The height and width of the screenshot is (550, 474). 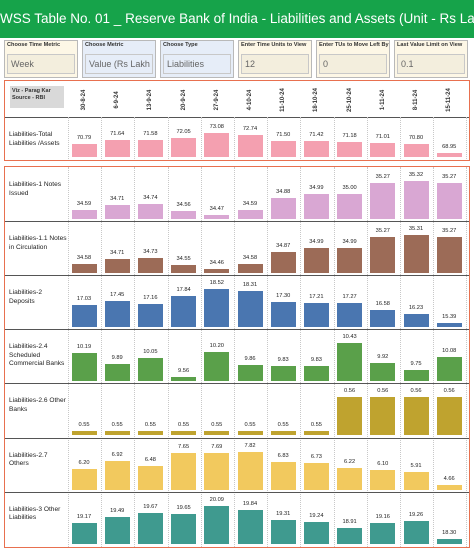 What do you see at coordinates (353, 64) in the screenshot?
I see `move-left-input: 0` at bounding box center [353, 64].